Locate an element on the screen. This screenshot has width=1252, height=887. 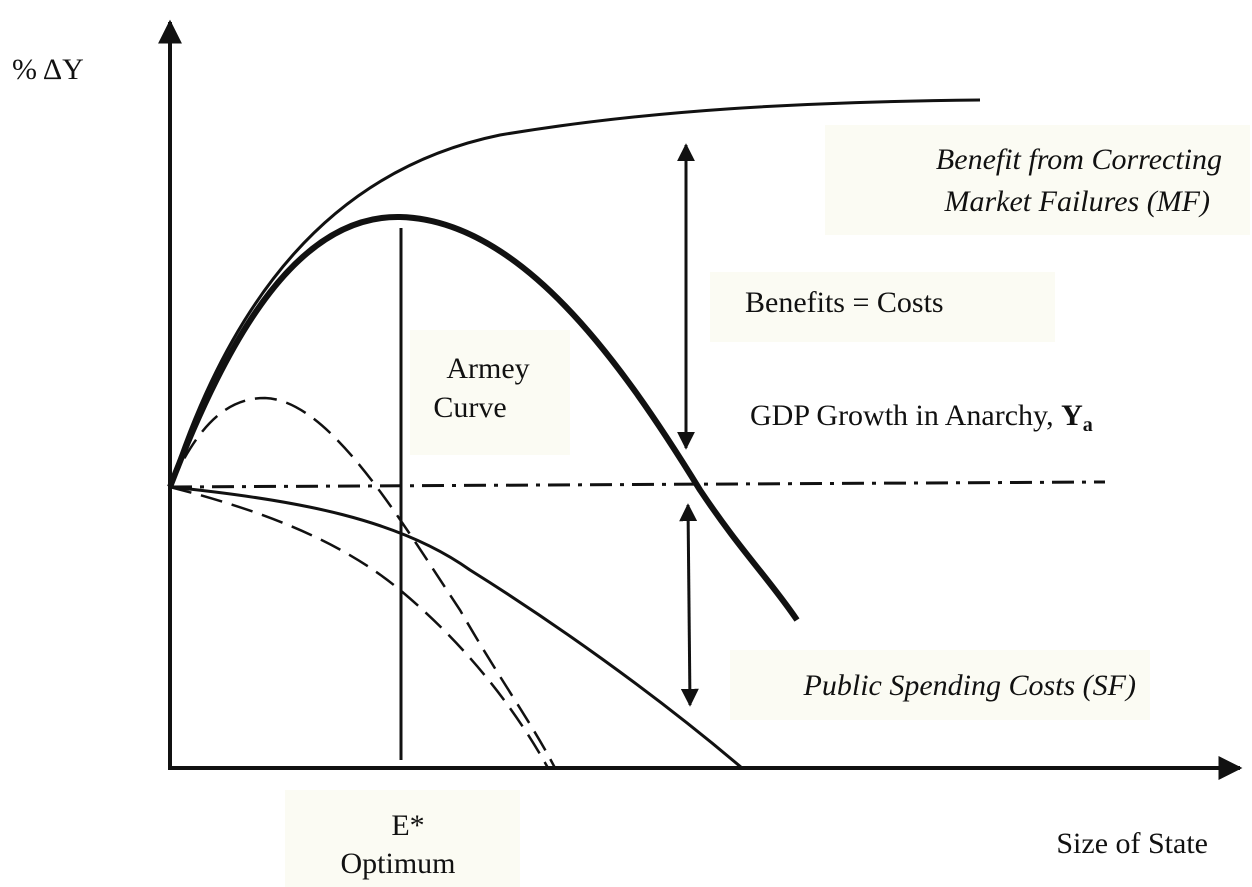
armey-label: Armey is located at coordinates (487, 368).